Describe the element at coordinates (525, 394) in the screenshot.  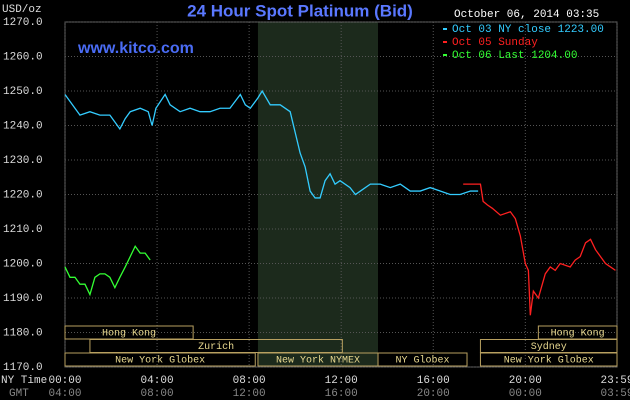
I see `x2-tick-label: 00:00` at that location.